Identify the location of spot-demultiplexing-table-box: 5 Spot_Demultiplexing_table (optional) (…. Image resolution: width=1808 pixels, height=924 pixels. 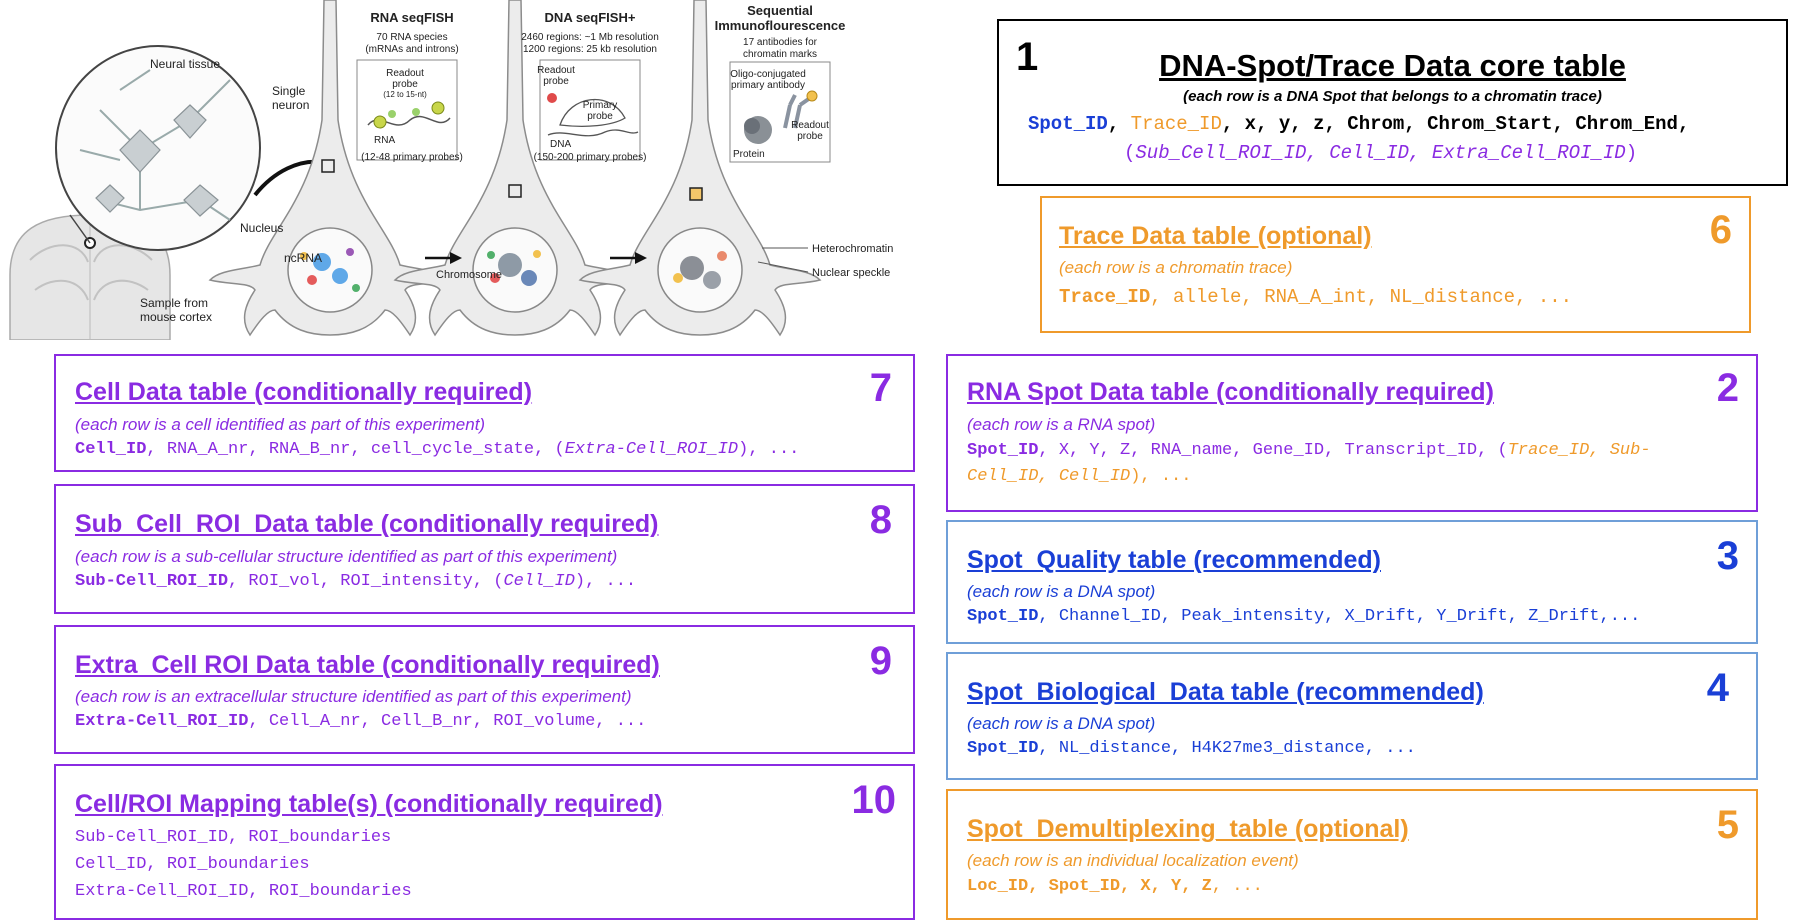
(1352, 854).